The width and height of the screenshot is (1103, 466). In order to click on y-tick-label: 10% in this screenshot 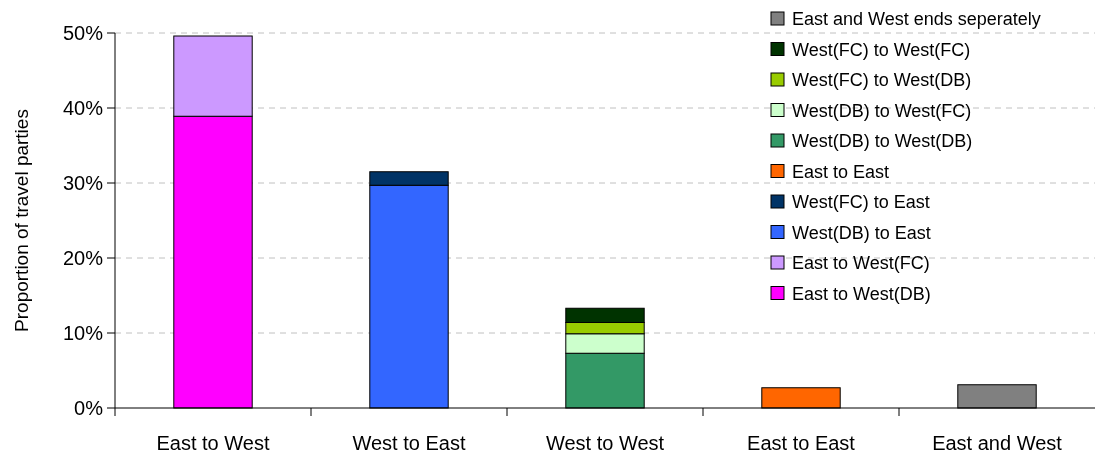, I will do `click(83, 333)`.